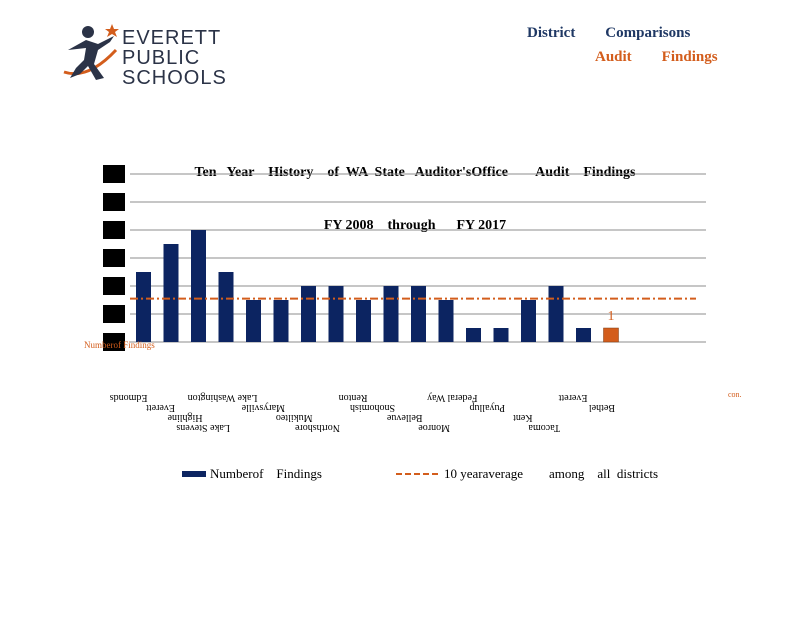  I want to click on legend-swatch-line, so click(417, 474).